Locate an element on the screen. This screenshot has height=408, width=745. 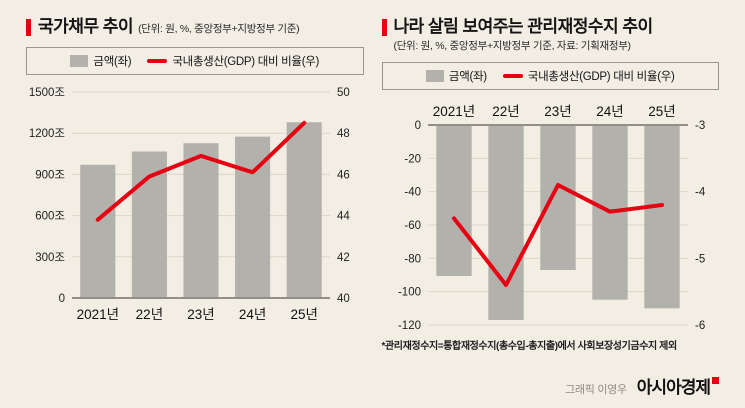
brand-name: 아시아경제 is located at coordinates (673, 387).